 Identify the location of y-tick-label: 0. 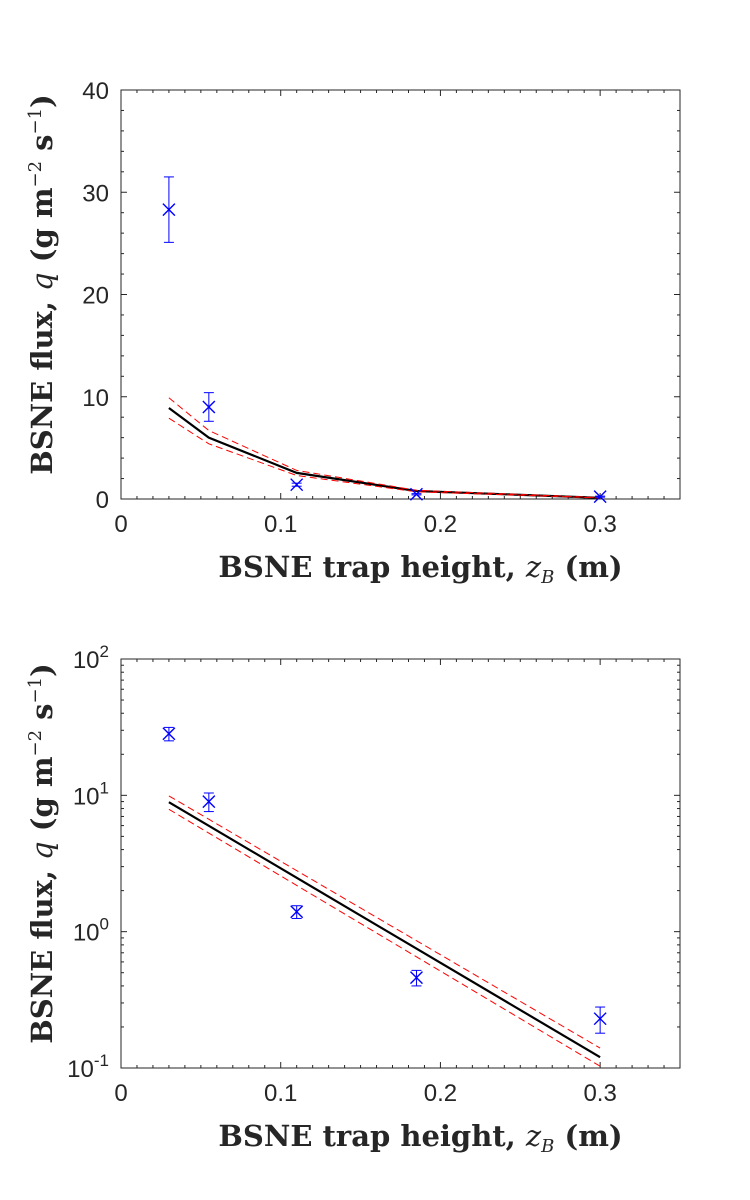
(102, 500).